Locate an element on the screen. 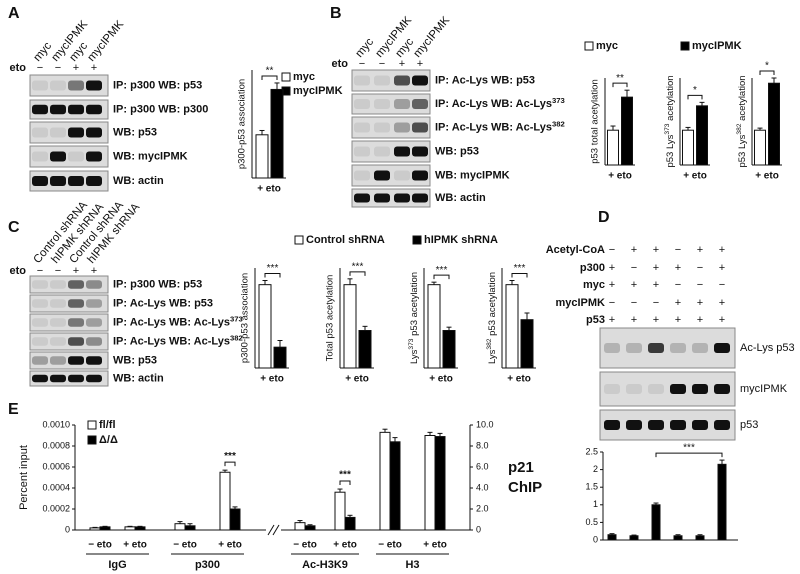 The image size is (800, 574). blot-label: IP: Ac-Lys WB: Ac-Lys373 is located at coordinates (178, 322).